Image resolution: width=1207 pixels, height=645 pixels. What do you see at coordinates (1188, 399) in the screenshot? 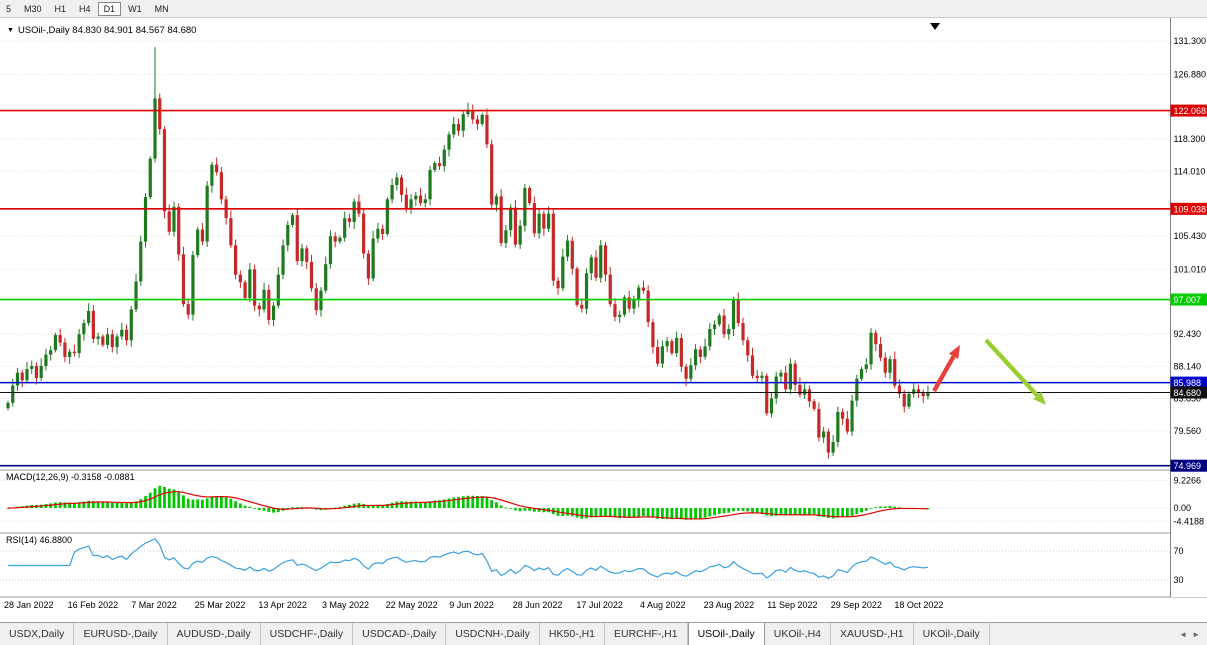
I see `svg-text: 83.850` at bounding box center [1188, 399].